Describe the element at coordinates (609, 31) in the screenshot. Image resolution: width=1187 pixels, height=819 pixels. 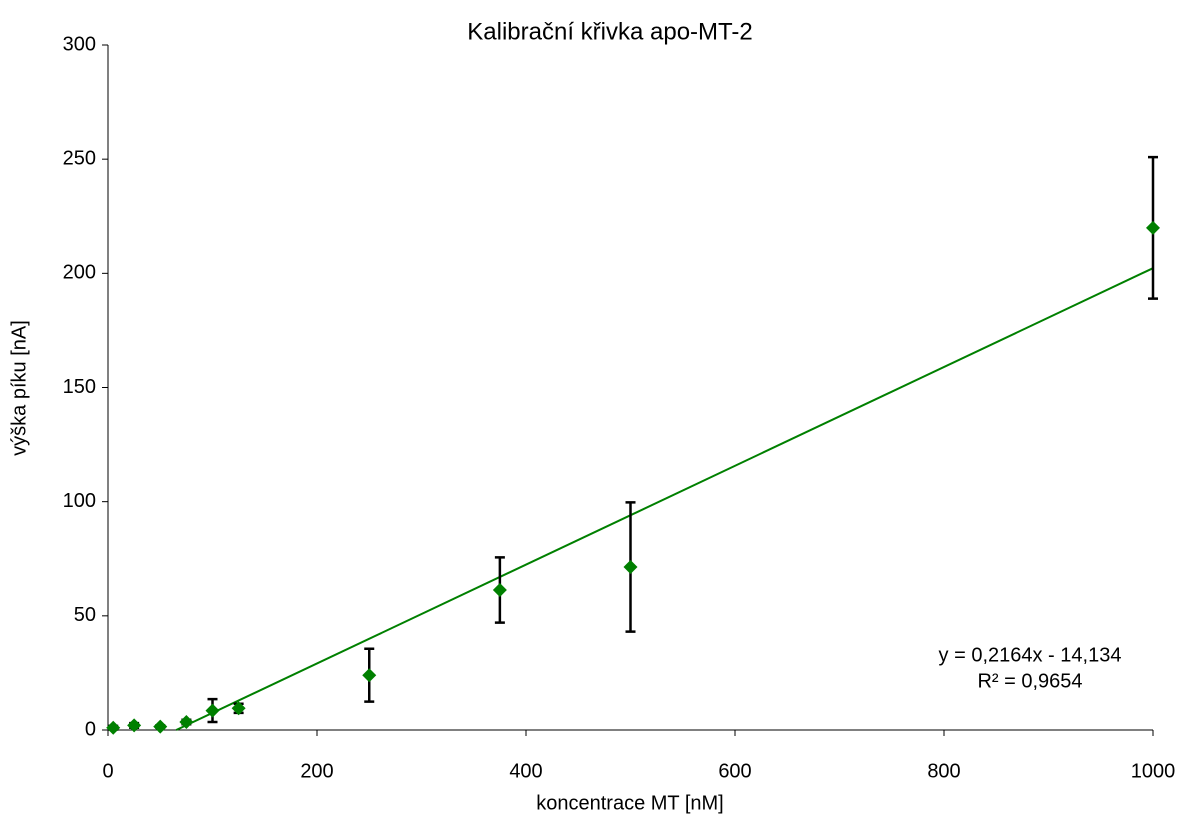
I see `chart-title: Kalibrační křivka apo-MT-2` at that location.